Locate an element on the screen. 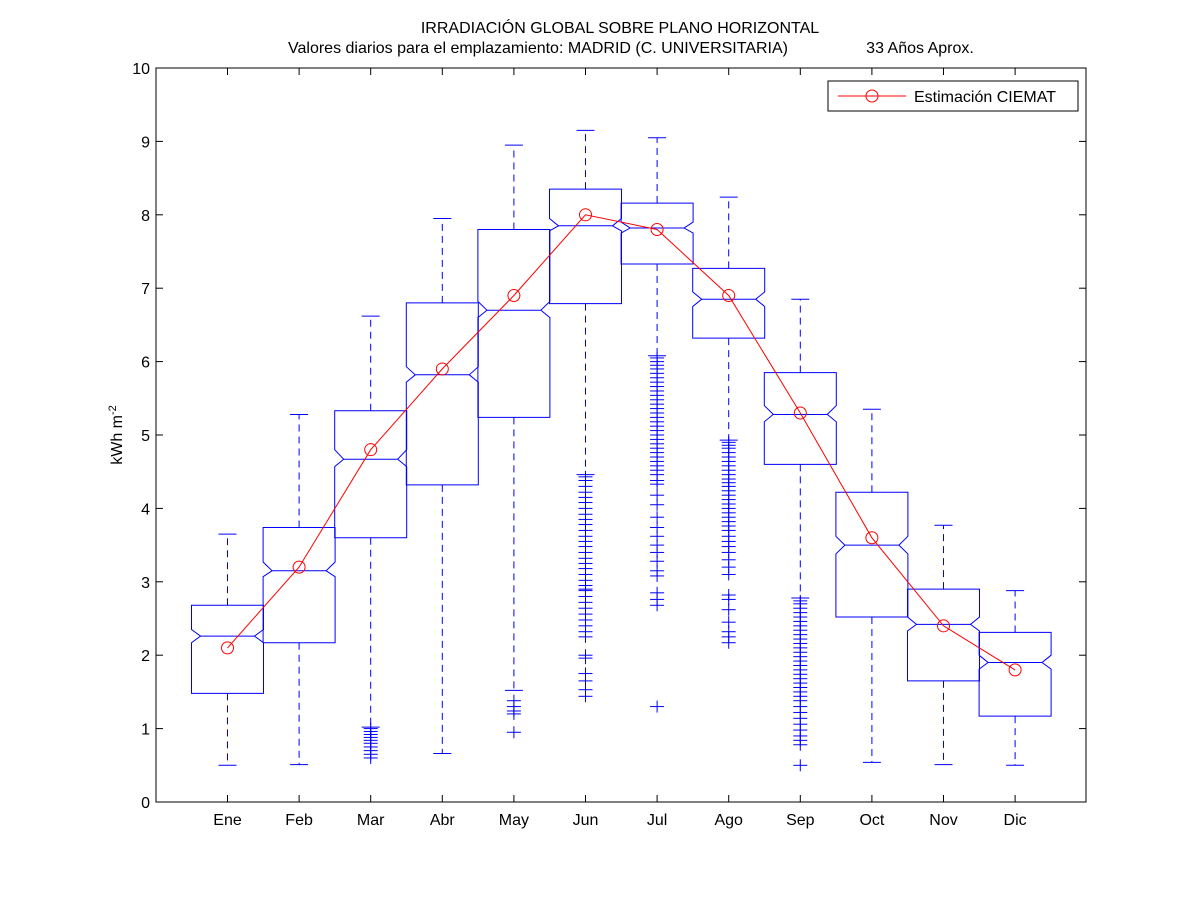 The image size is (1200, 901). x-tick-label: Ago is located at coordinates (728, 820).